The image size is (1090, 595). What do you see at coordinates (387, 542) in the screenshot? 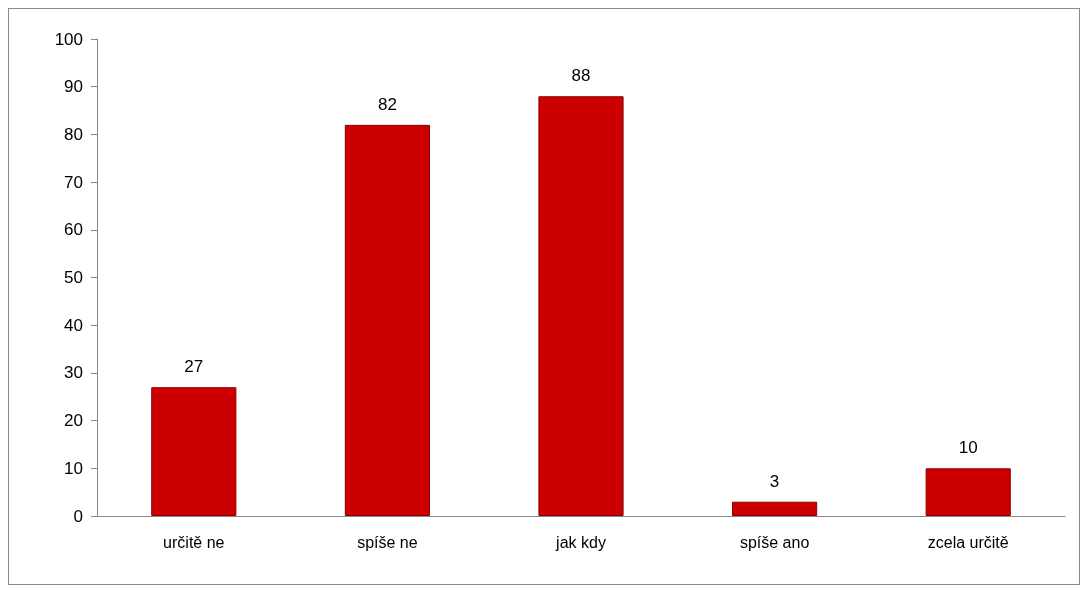
I see `x-tick-label: spíše ne` at bounding box center [387, 542].